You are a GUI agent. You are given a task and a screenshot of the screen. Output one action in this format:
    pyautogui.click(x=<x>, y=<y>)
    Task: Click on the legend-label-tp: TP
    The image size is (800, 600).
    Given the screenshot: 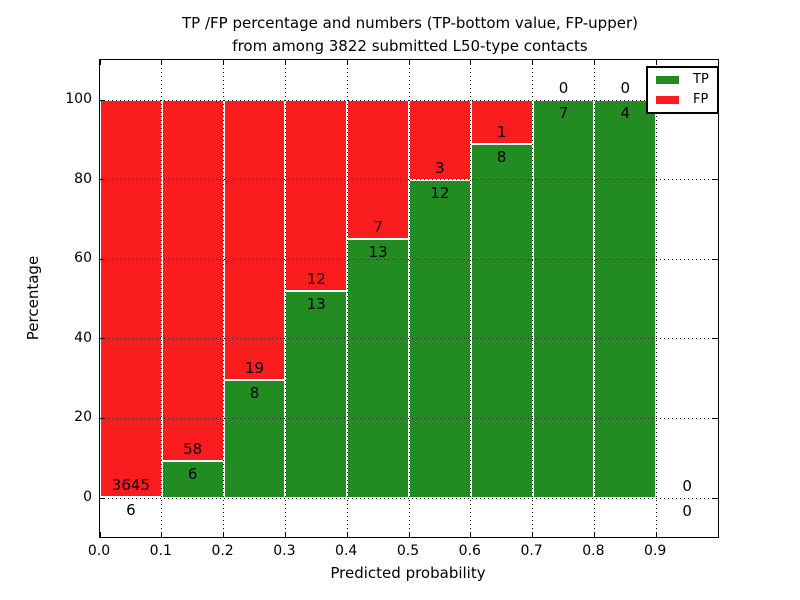 What is the action you would take?
    pyautogui.click(x=701, y=79)
    